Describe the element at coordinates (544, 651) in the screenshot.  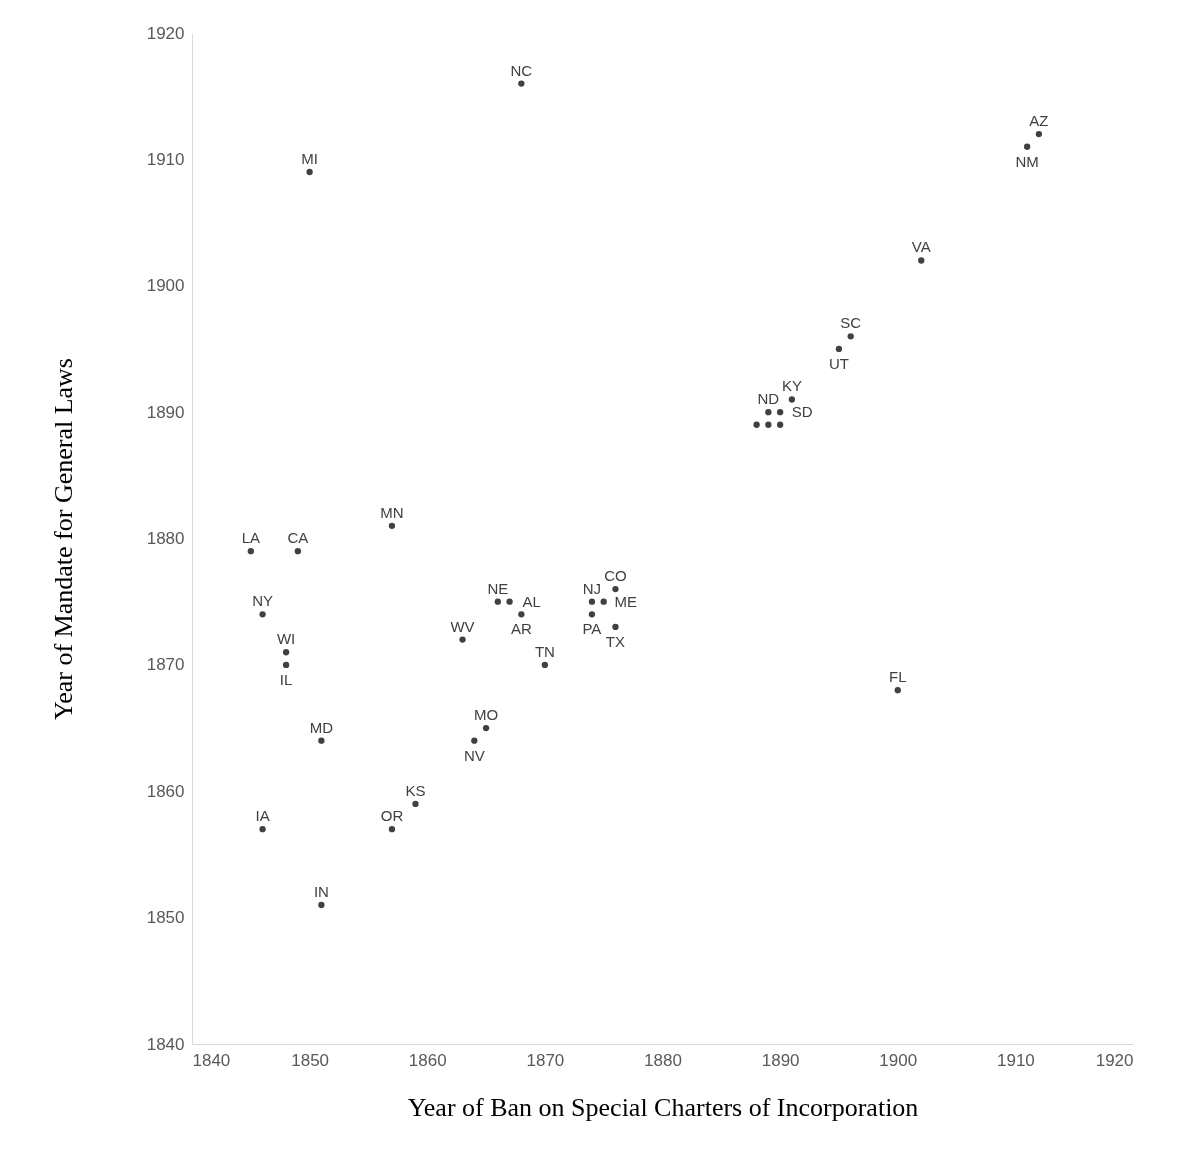
I see `data-label: TN` at that location.